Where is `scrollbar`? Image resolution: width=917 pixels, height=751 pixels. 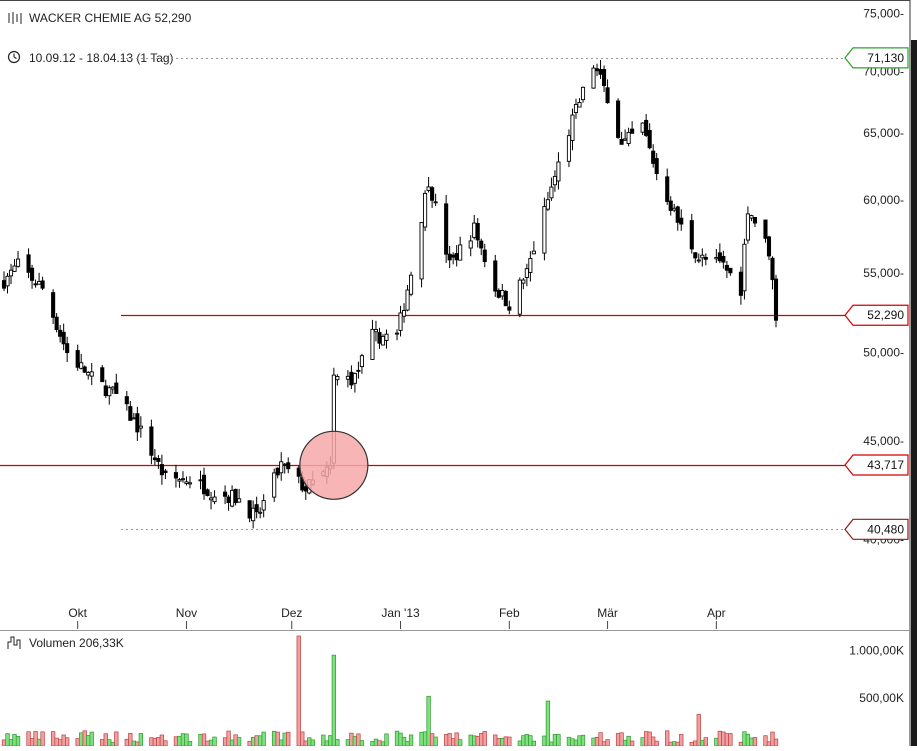
scrollbar is located at coordinates (914, 393).